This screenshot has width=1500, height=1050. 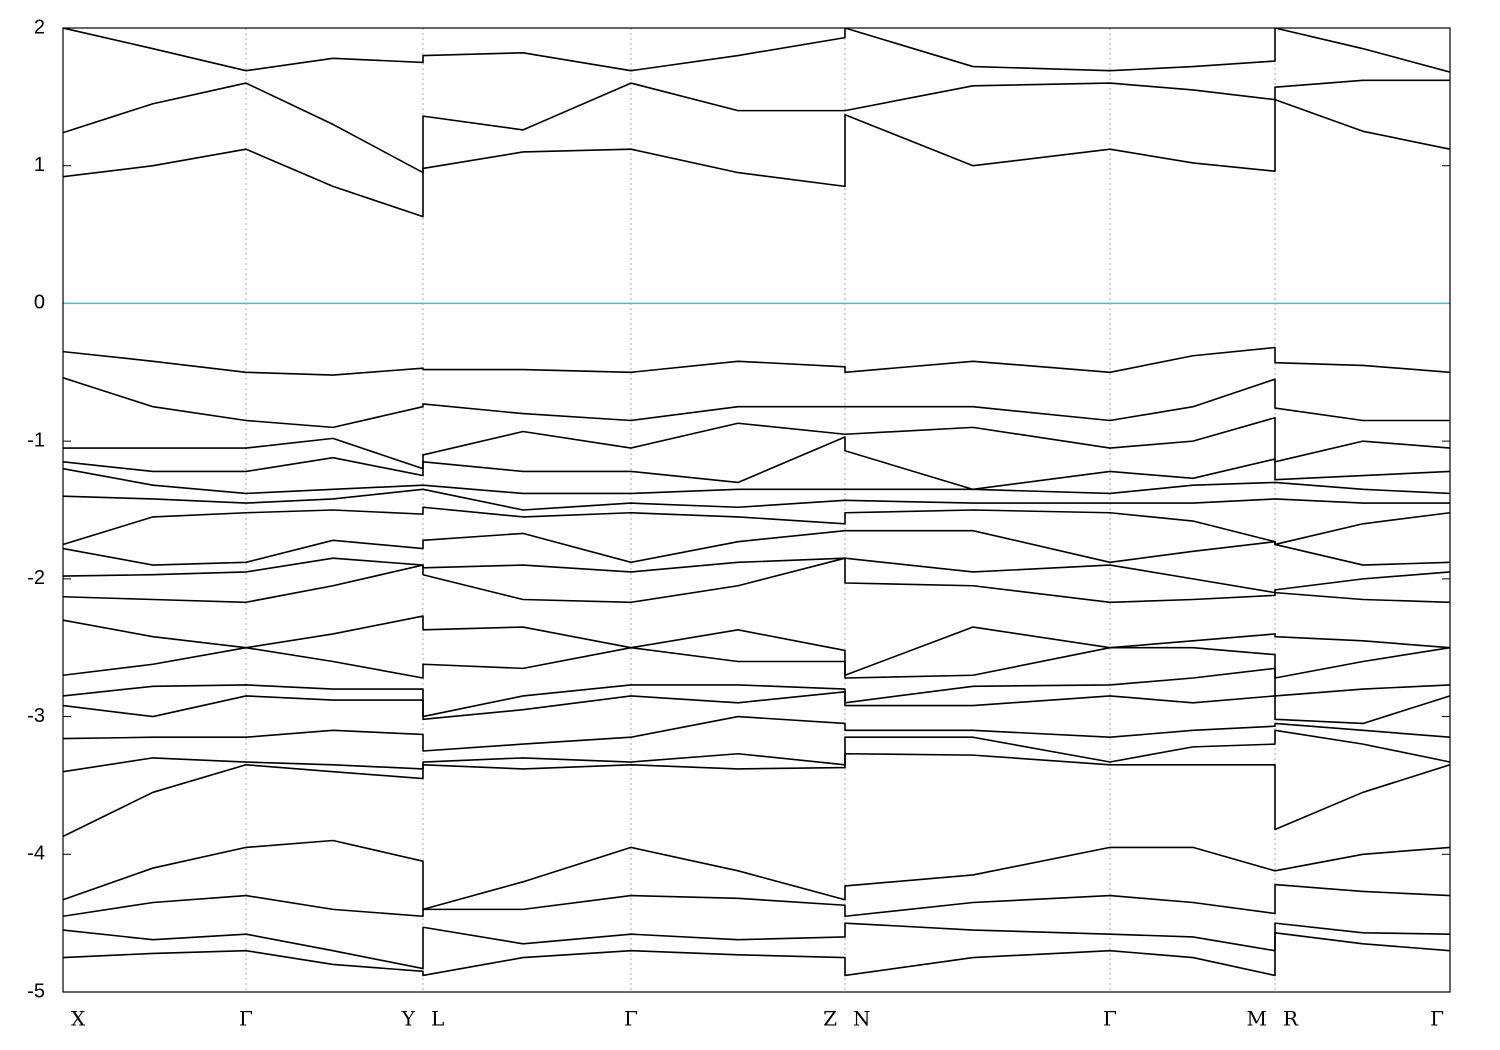 What do you see at coordinates (36, 578) in the screenshot?
I see `y-tick-label: -2` at bounding box center [36, 578].